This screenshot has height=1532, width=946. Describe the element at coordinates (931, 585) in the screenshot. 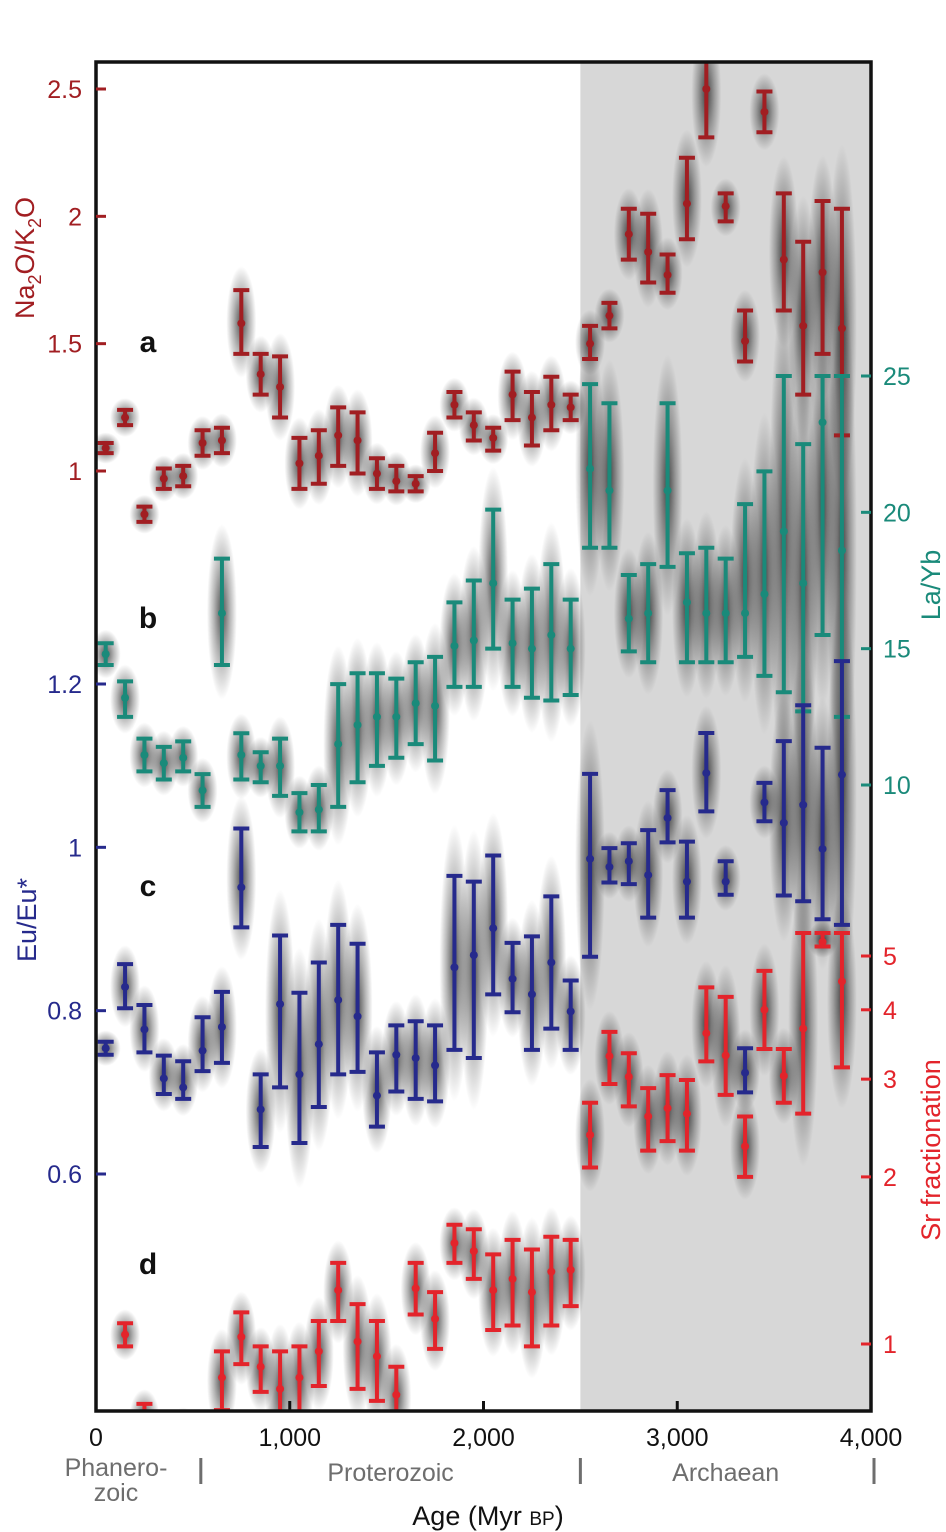

I see `y-axis-title-la: La/Yb` at that location.